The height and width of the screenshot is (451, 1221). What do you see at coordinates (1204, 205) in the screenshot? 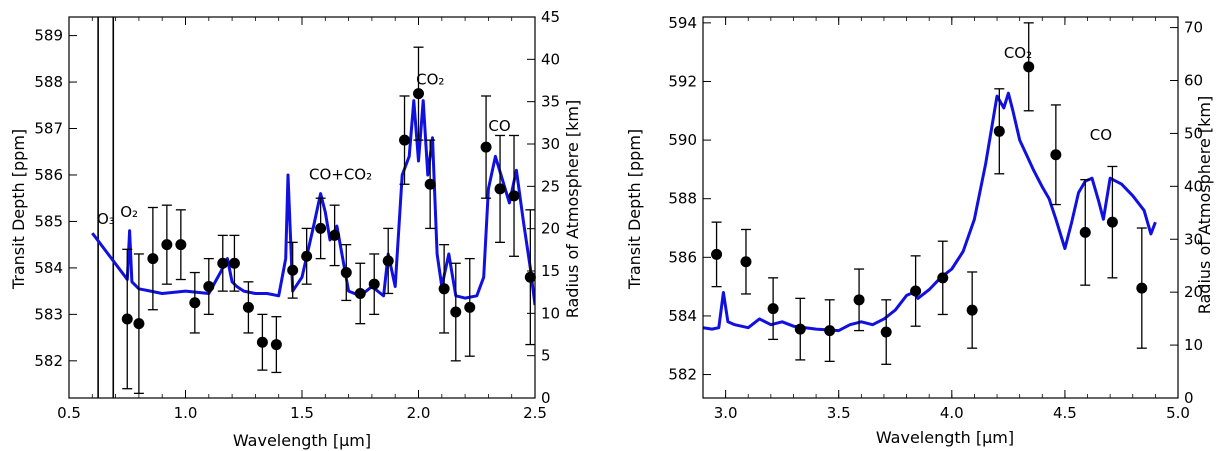
I see `chart-right-y2label: Radius of Atmosphere [km]` at bounding box center [1204, 205].